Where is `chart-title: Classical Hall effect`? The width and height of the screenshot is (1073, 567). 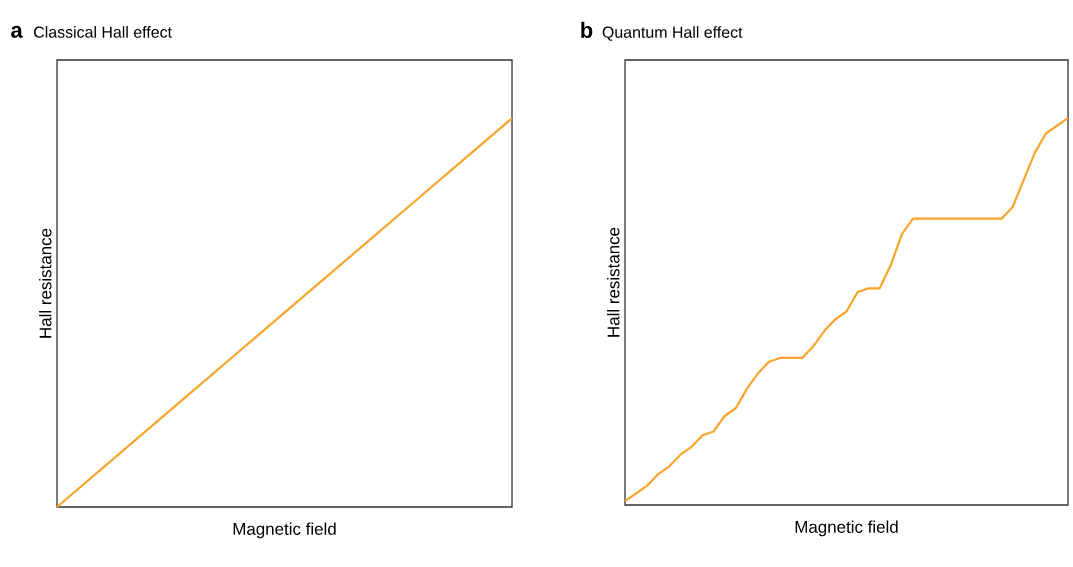
chart-title: Classical Hall effect is located at coordinates (103, 32).